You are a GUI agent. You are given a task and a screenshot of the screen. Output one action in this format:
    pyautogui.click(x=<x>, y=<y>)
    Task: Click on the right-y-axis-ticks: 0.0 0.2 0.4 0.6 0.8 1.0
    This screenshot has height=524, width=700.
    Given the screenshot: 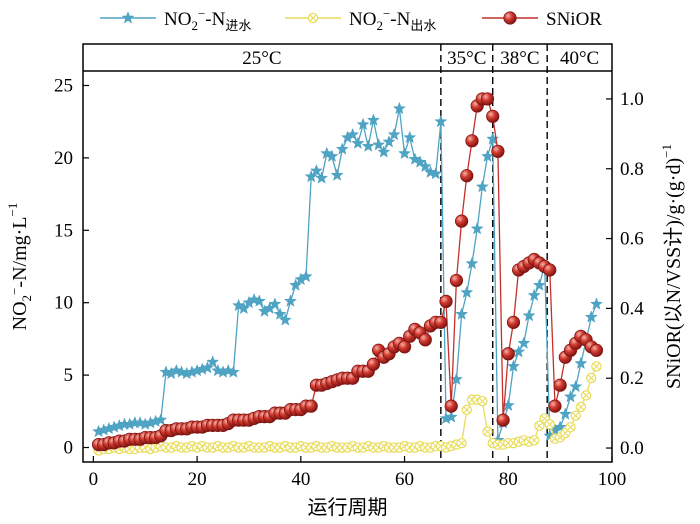 What is the action you would take?
    pyautogui.click(x=625, y=274)
    